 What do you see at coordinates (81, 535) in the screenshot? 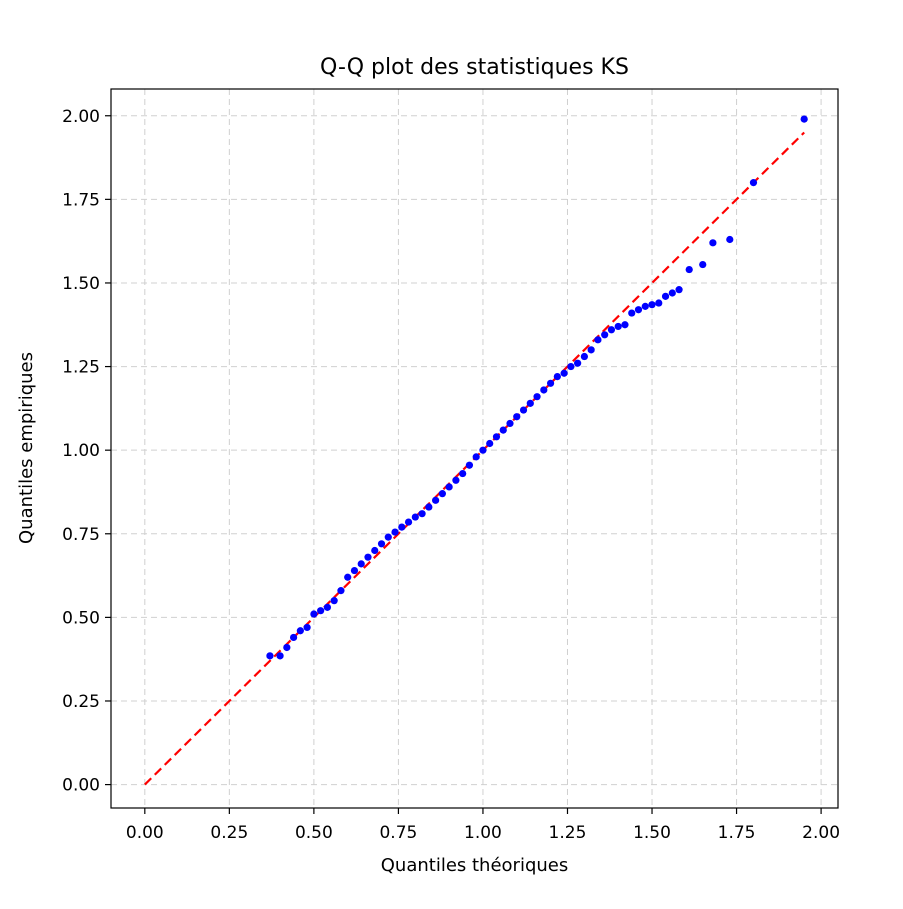
I see `y-tick-label: 0.75` at bounding box center [81, 535].